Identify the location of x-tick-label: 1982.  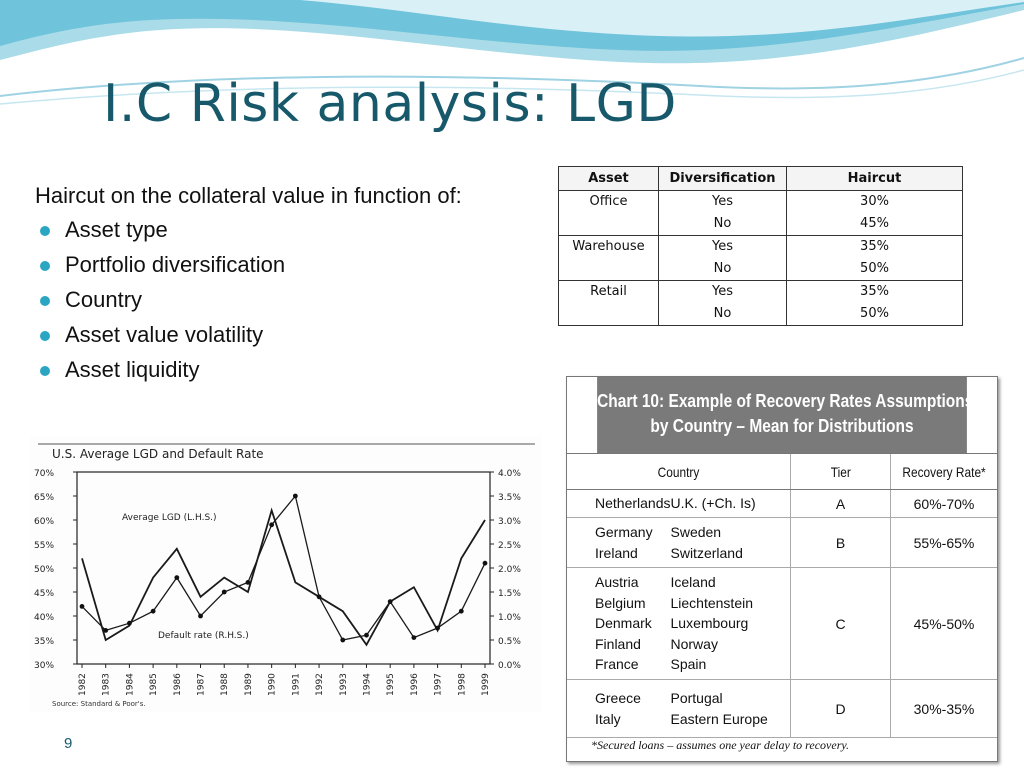
(83, 684).